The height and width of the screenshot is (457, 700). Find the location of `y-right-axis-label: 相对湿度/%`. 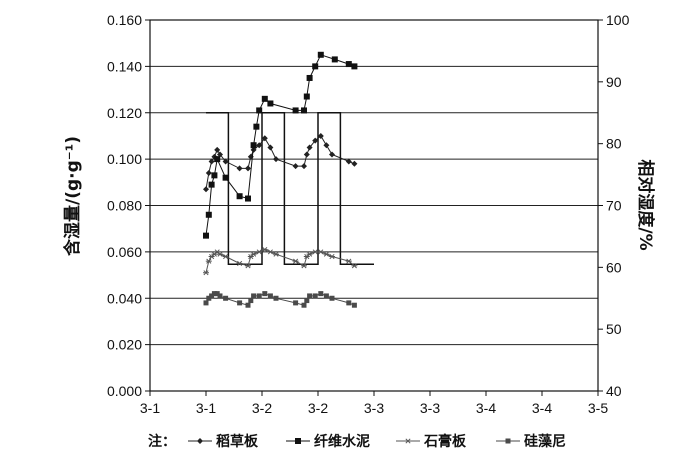

y-right-axis-label: 相对湿度/% is located at coordinates (645, 204).